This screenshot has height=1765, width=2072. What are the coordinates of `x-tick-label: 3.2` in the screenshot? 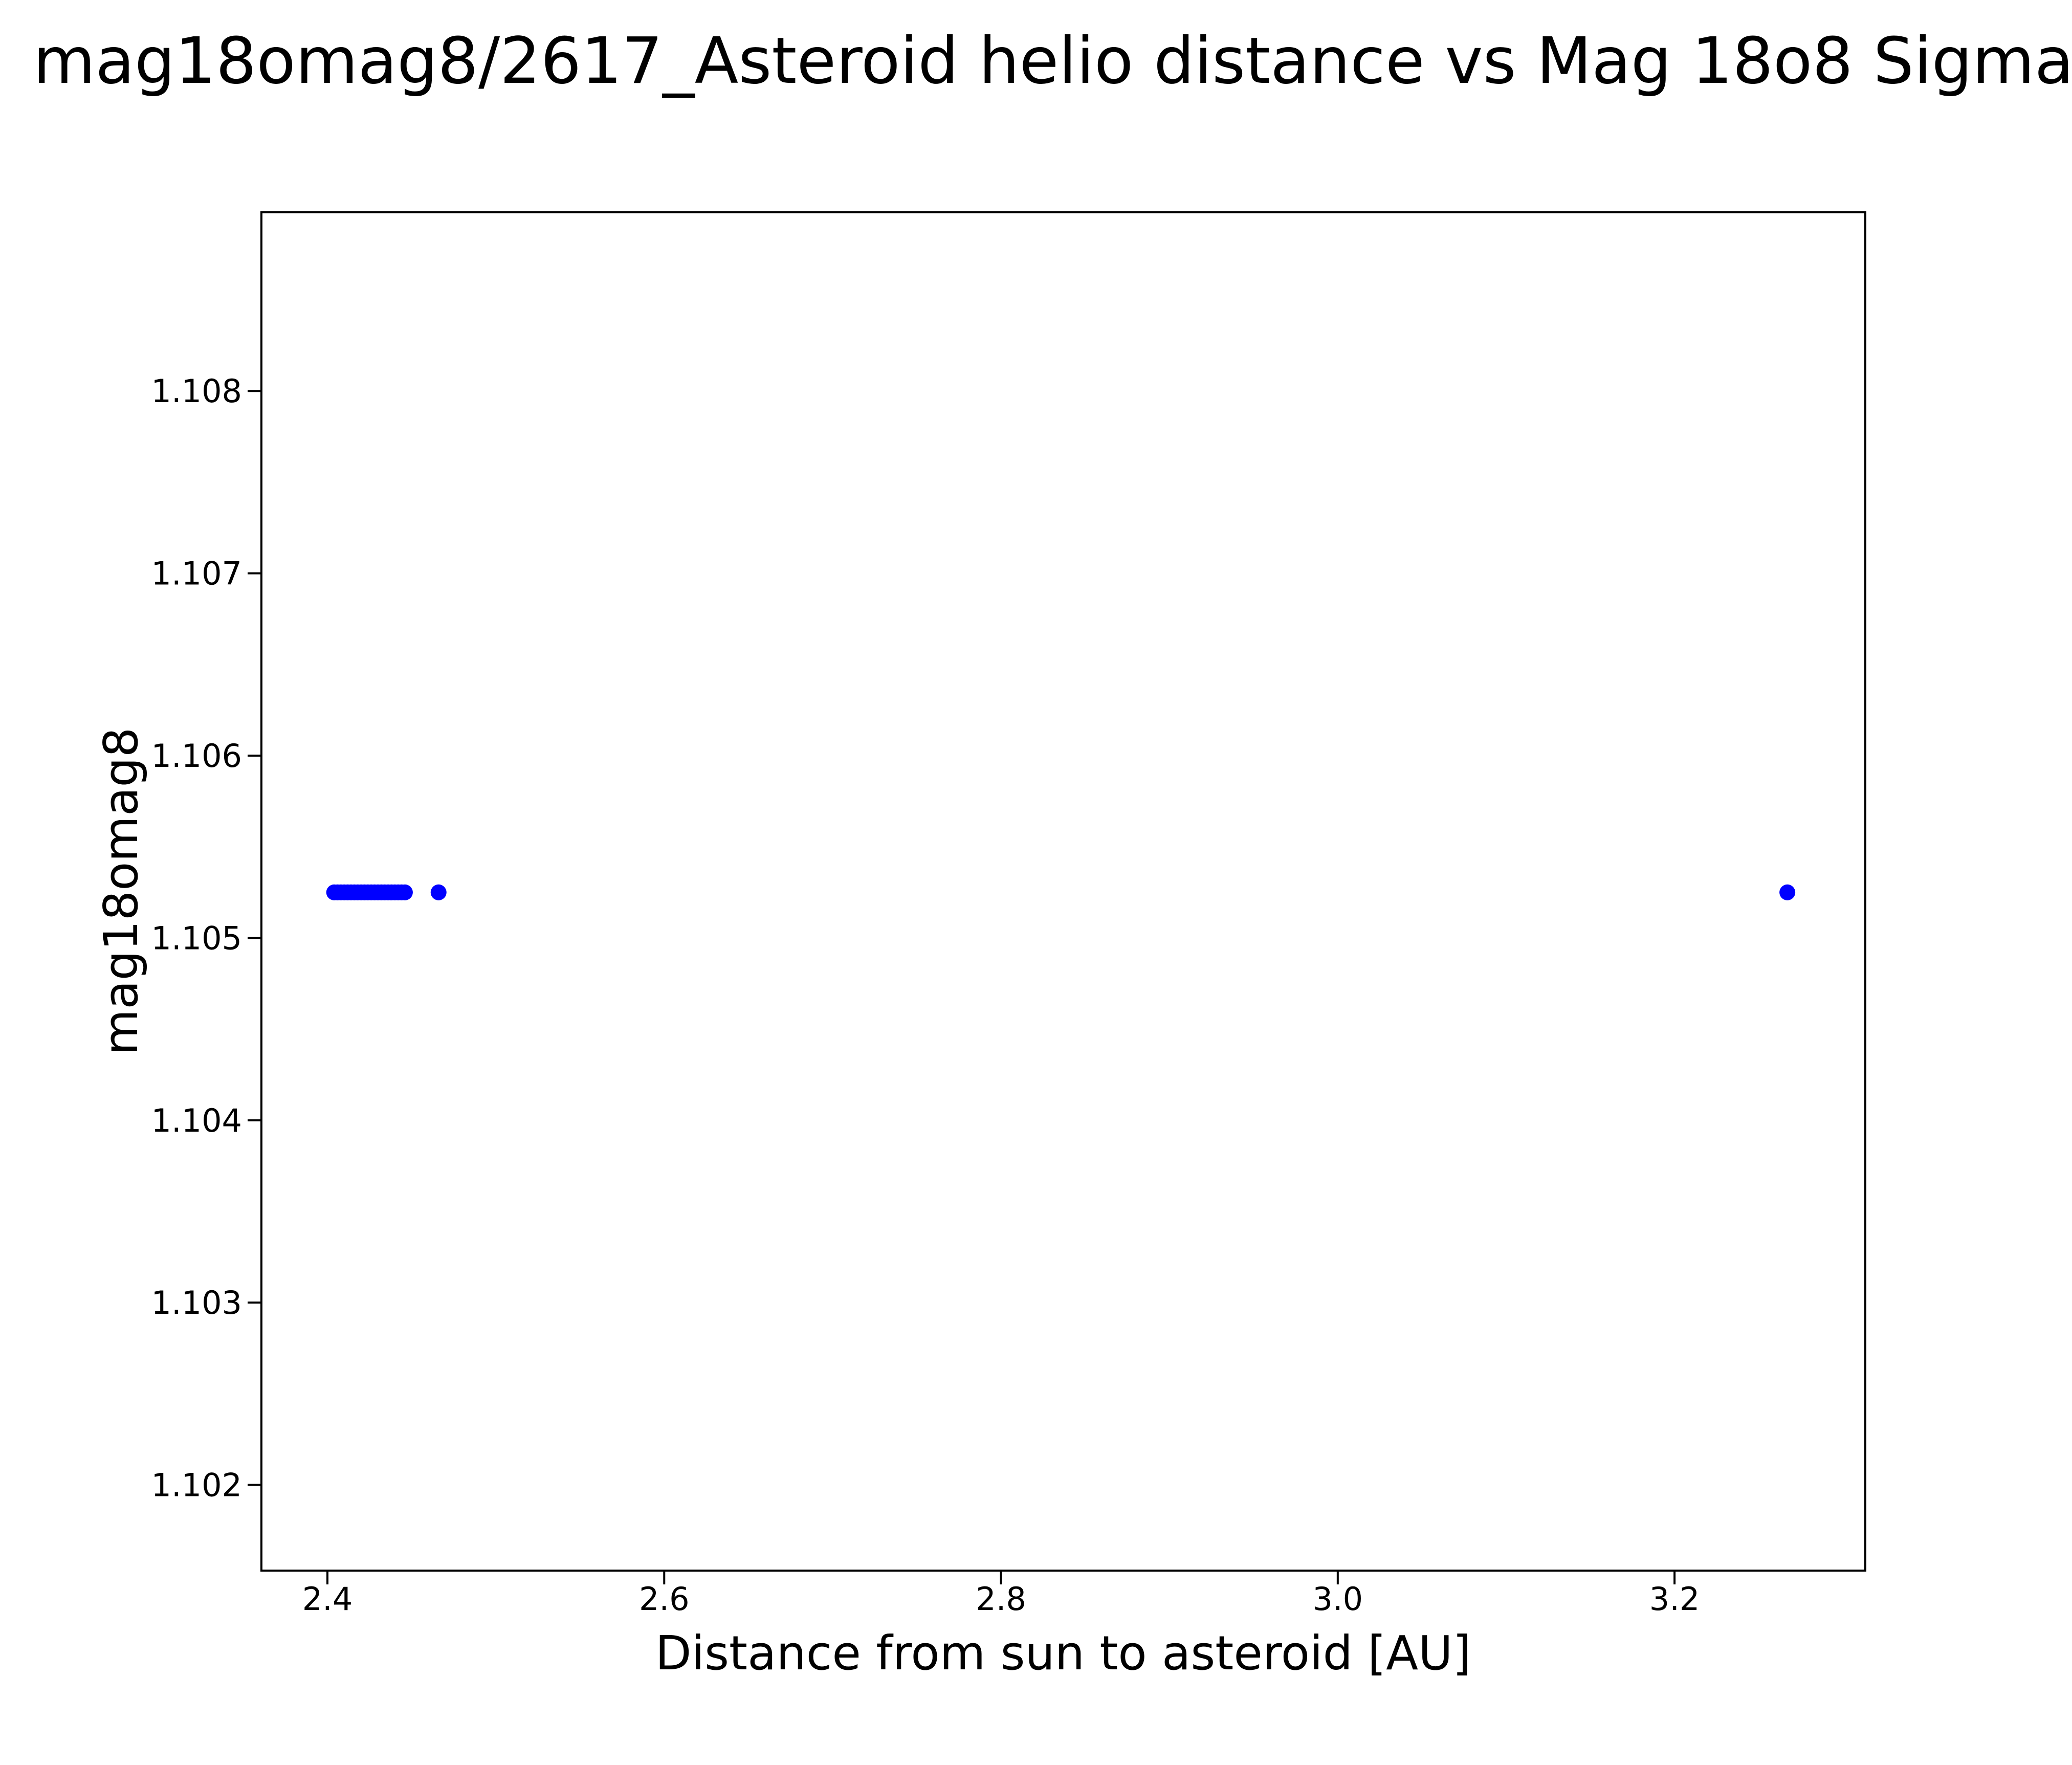 It's located at (1674, 1599).